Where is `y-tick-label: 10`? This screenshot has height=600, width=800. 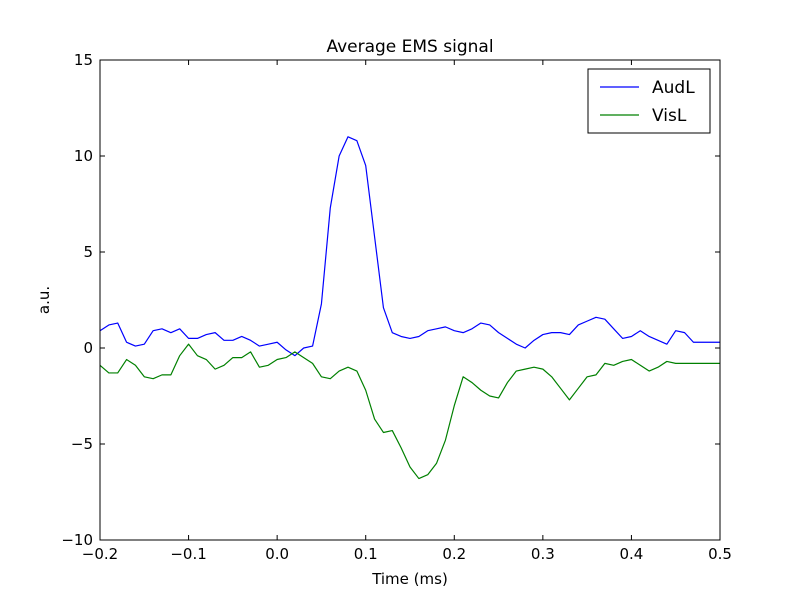 y-tick-label: 10 is located at coordinates (83, 156).